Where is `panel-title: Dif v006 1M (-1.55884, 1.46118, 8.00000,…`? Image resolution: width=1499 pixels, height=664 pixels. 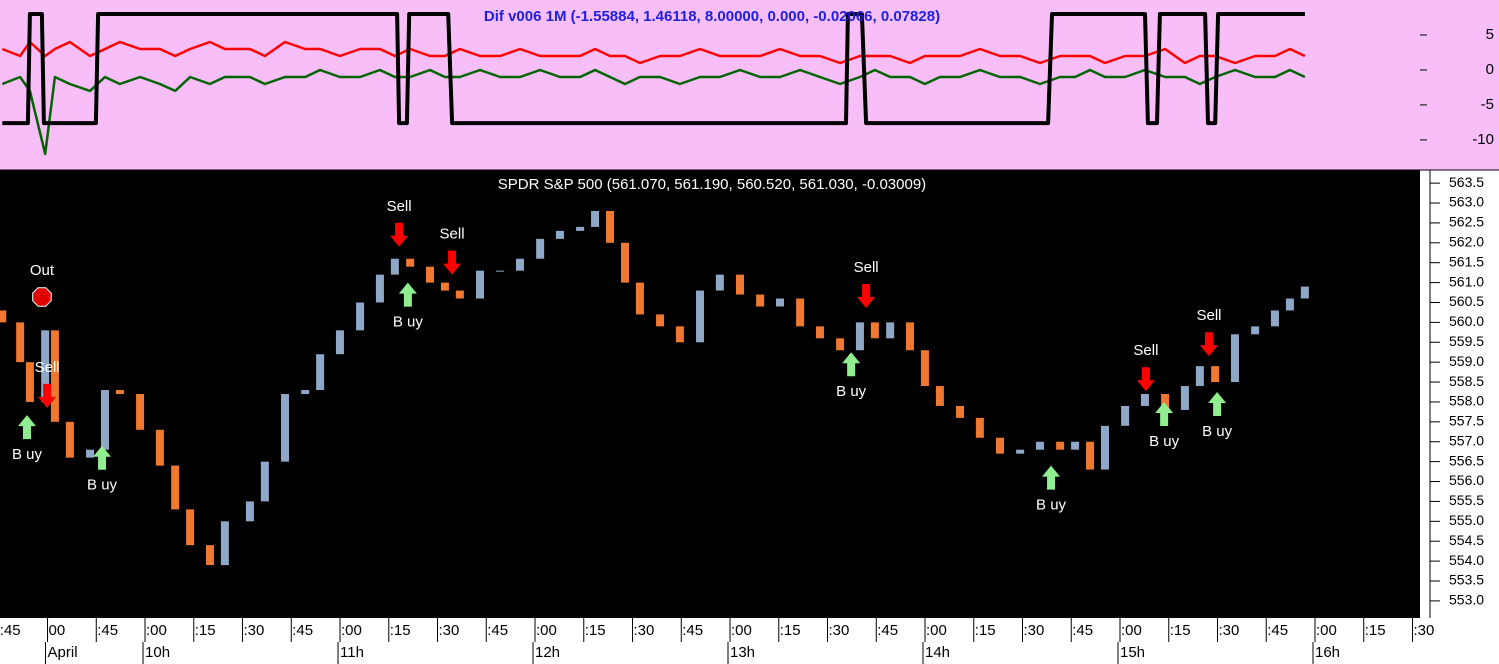 panel-title: Dif v006 1M (-1.55884, 1.46118, 8.00000,… is located at coordinates (712, 16).